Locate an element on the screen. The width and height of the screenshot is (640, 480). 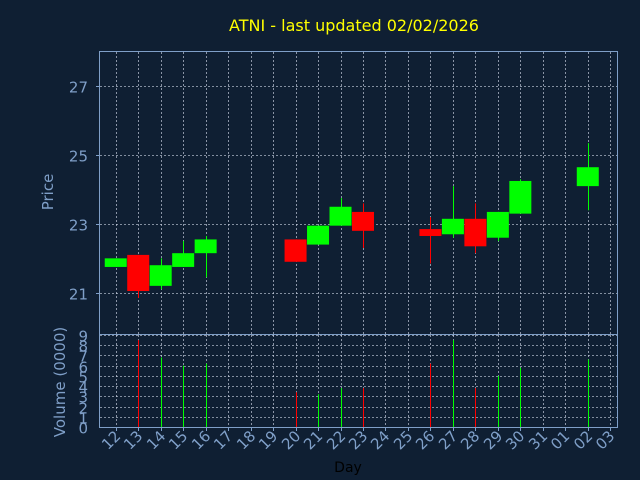
price-tick-label: 23 is located at coordinates (78, 226).